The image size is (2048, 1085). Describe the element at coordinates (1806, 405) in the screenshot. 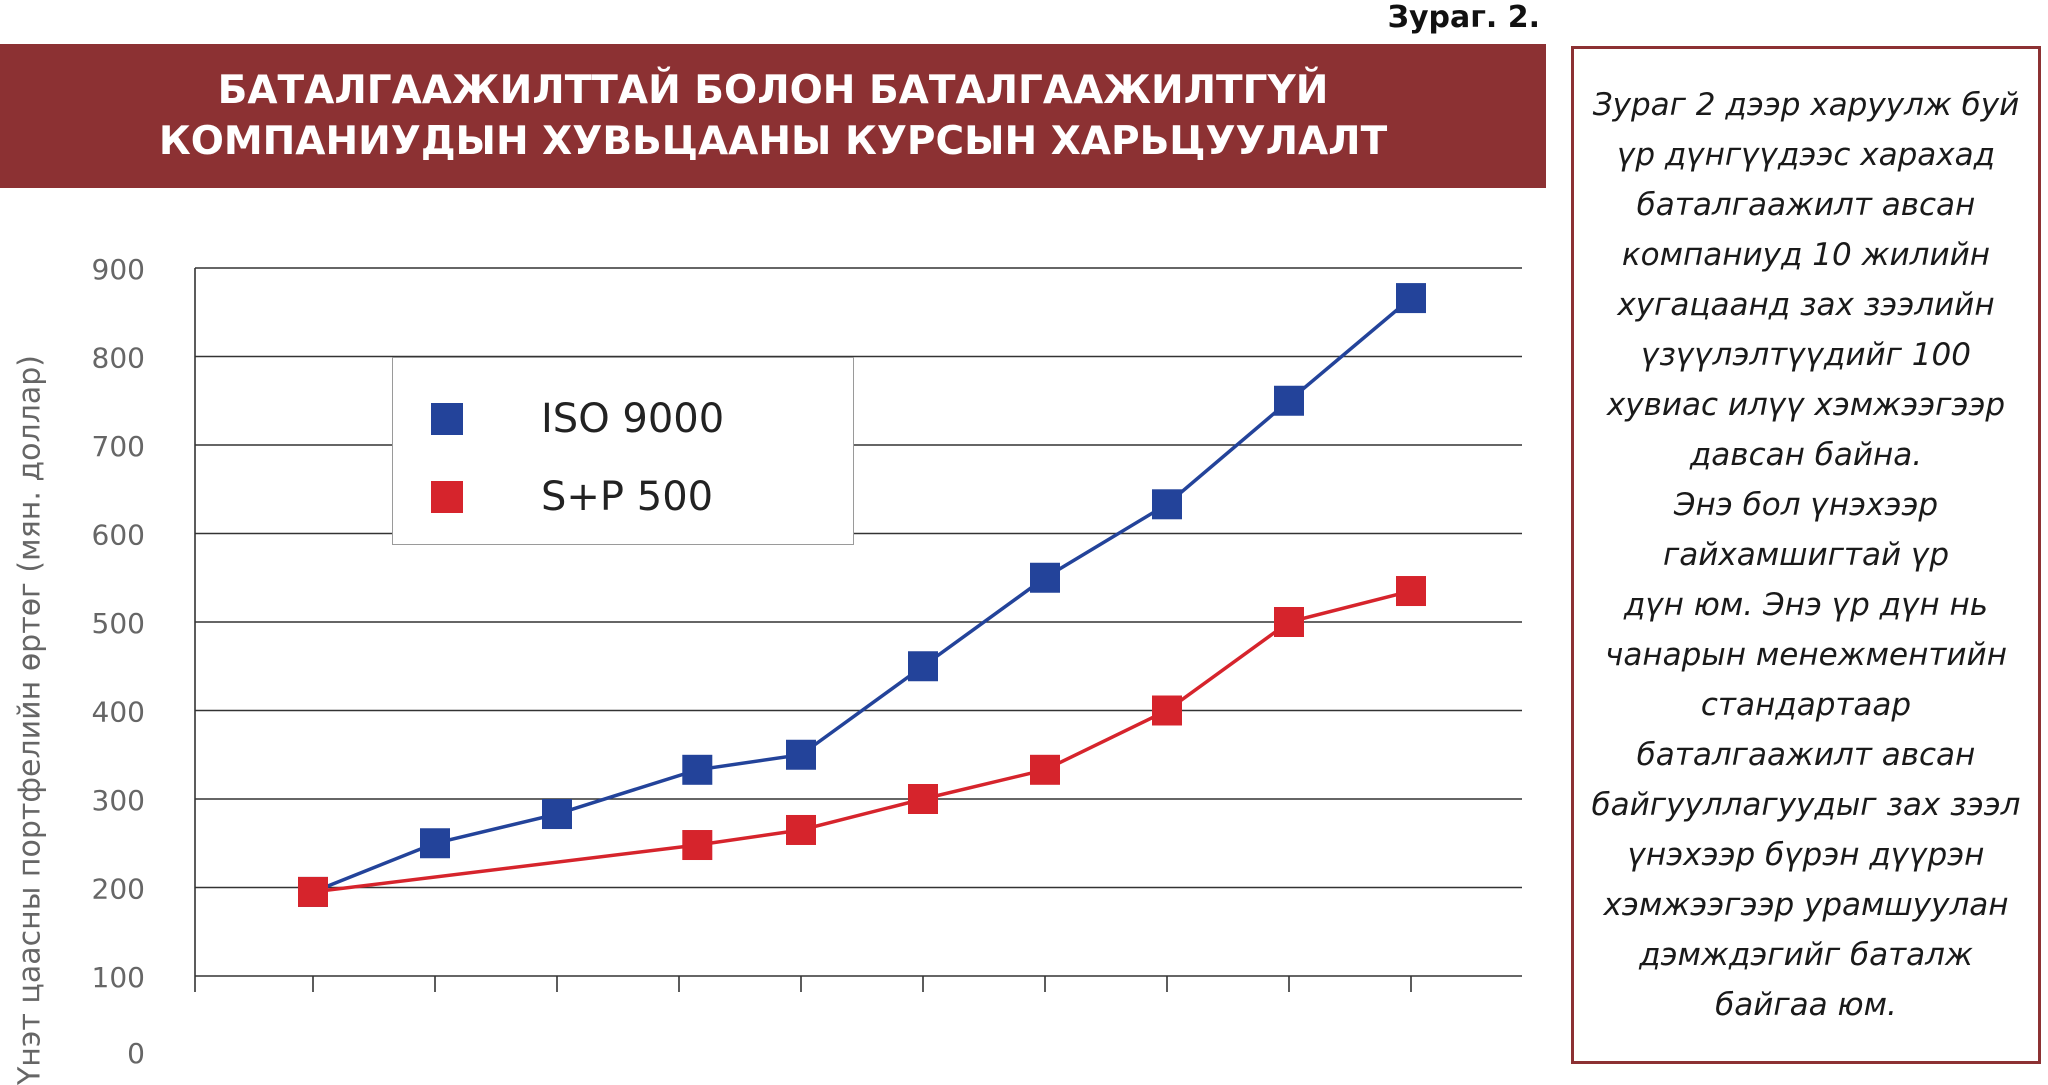

I see `description-line: хувиас илүү хэмжээгээр` at that location.